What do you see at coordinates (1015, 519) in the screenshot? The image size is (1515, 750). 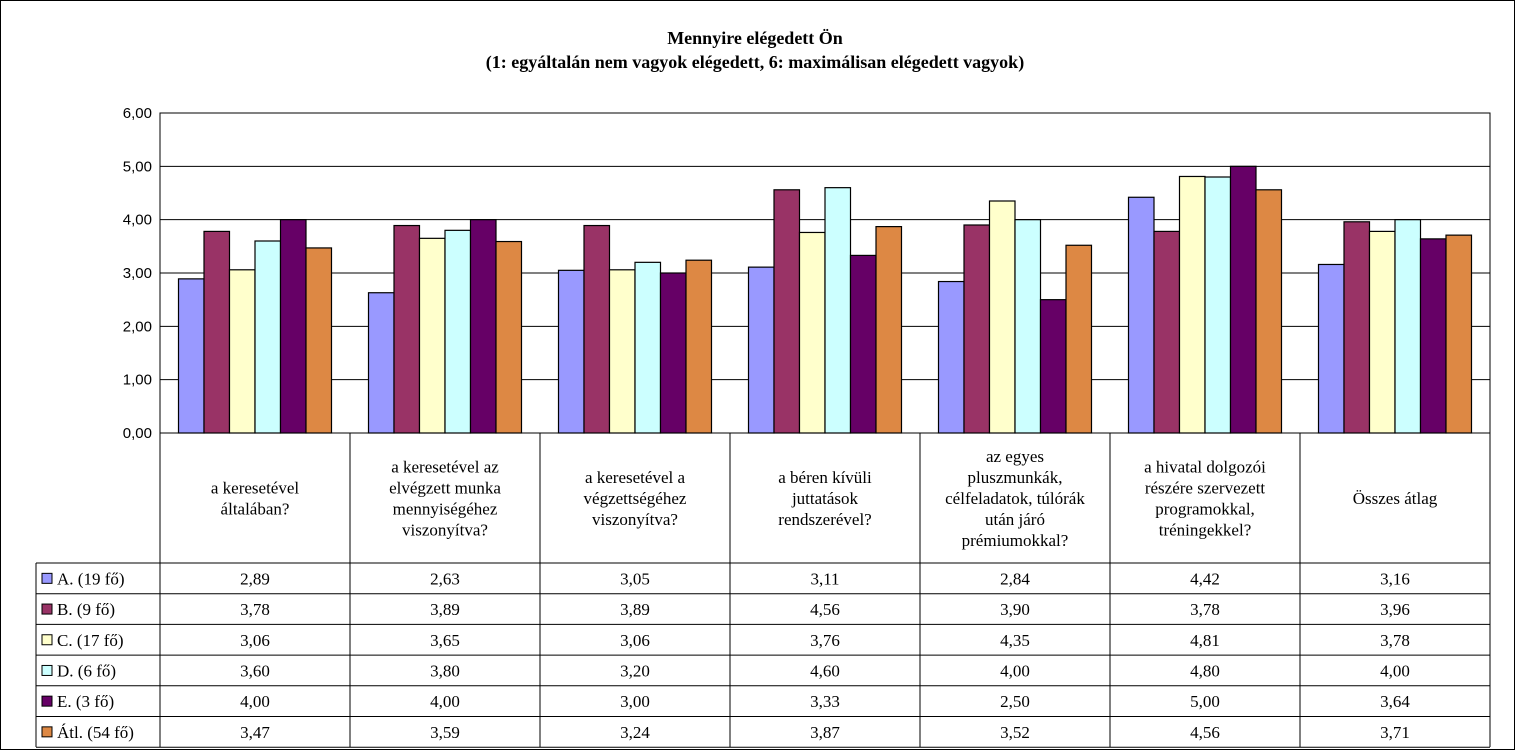 I see `category-label: után járó` at bounding box center [1015, 519].